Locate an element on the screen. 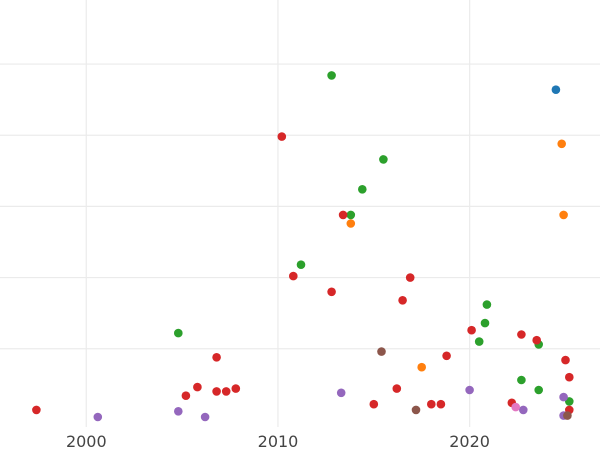  x-tick-labels: 2000 2010 2020 is located at coordinates (278, 441).